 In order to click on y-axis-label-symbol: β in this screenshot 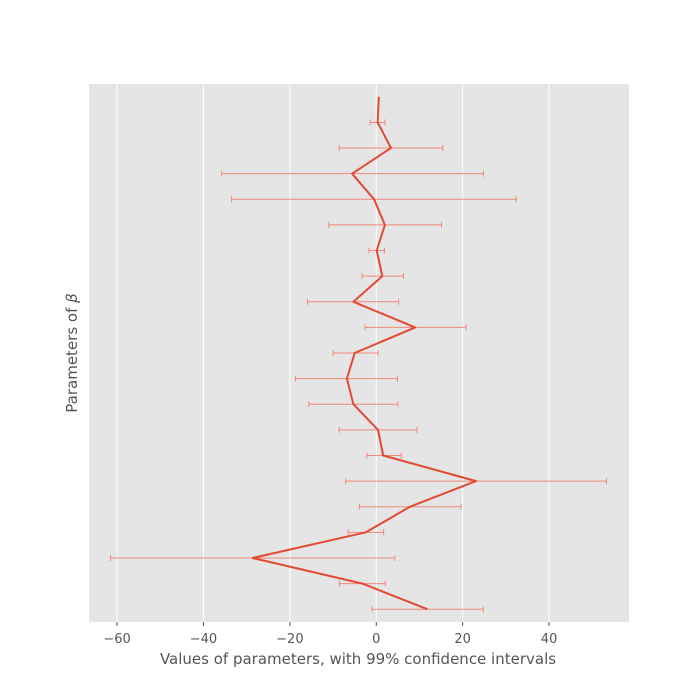, I will do `click(72, 298)`.